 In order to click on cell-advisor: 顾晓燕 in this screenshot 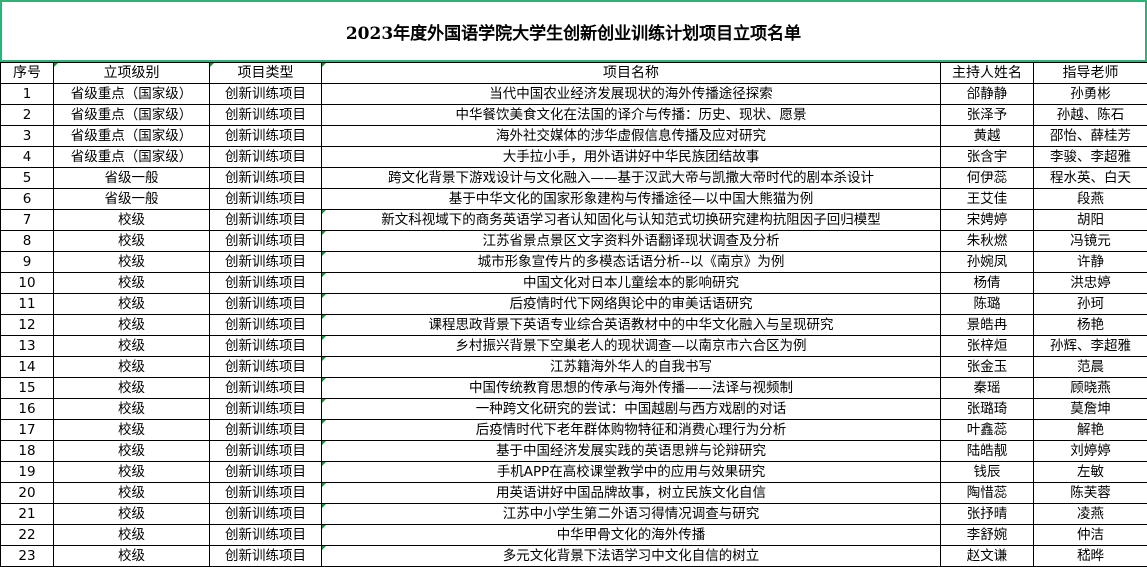, I will do `click(1090, 388)`.